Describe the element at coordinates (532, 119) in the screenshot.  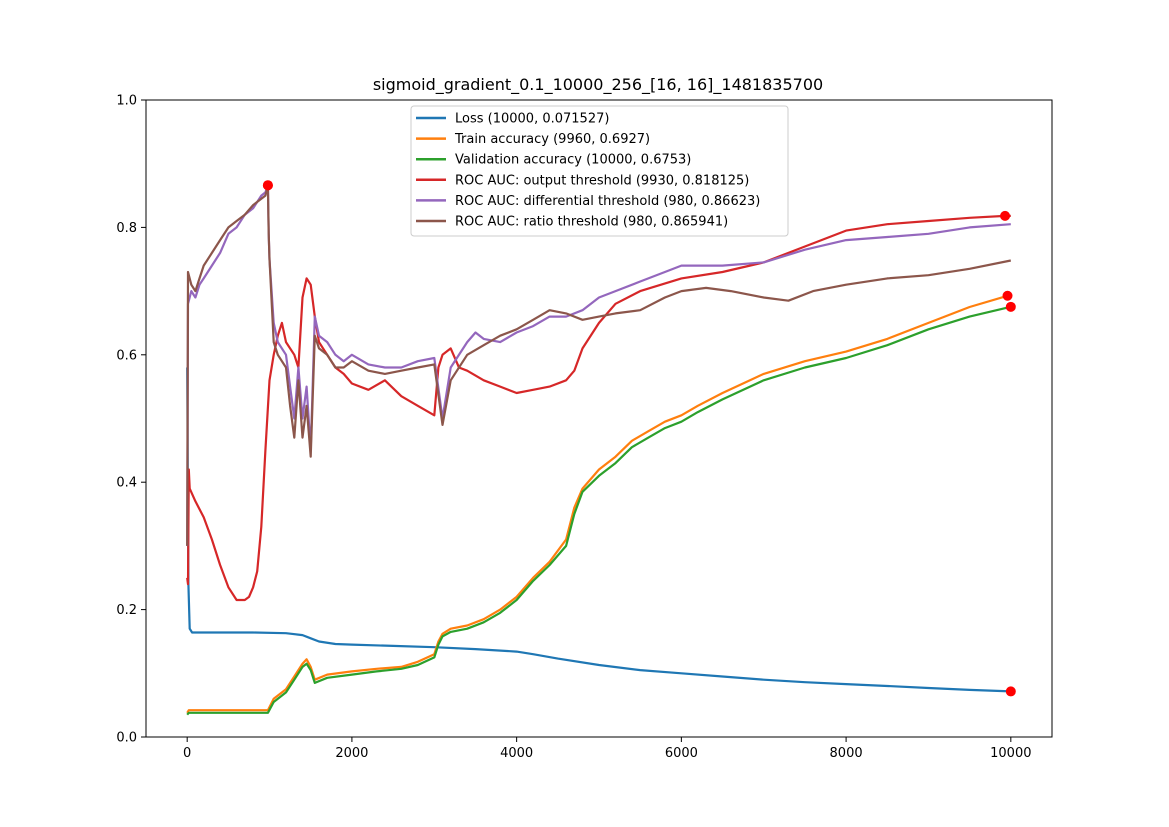
I see `legend-label-0: Loss (10000, 0.071527)` at that location.